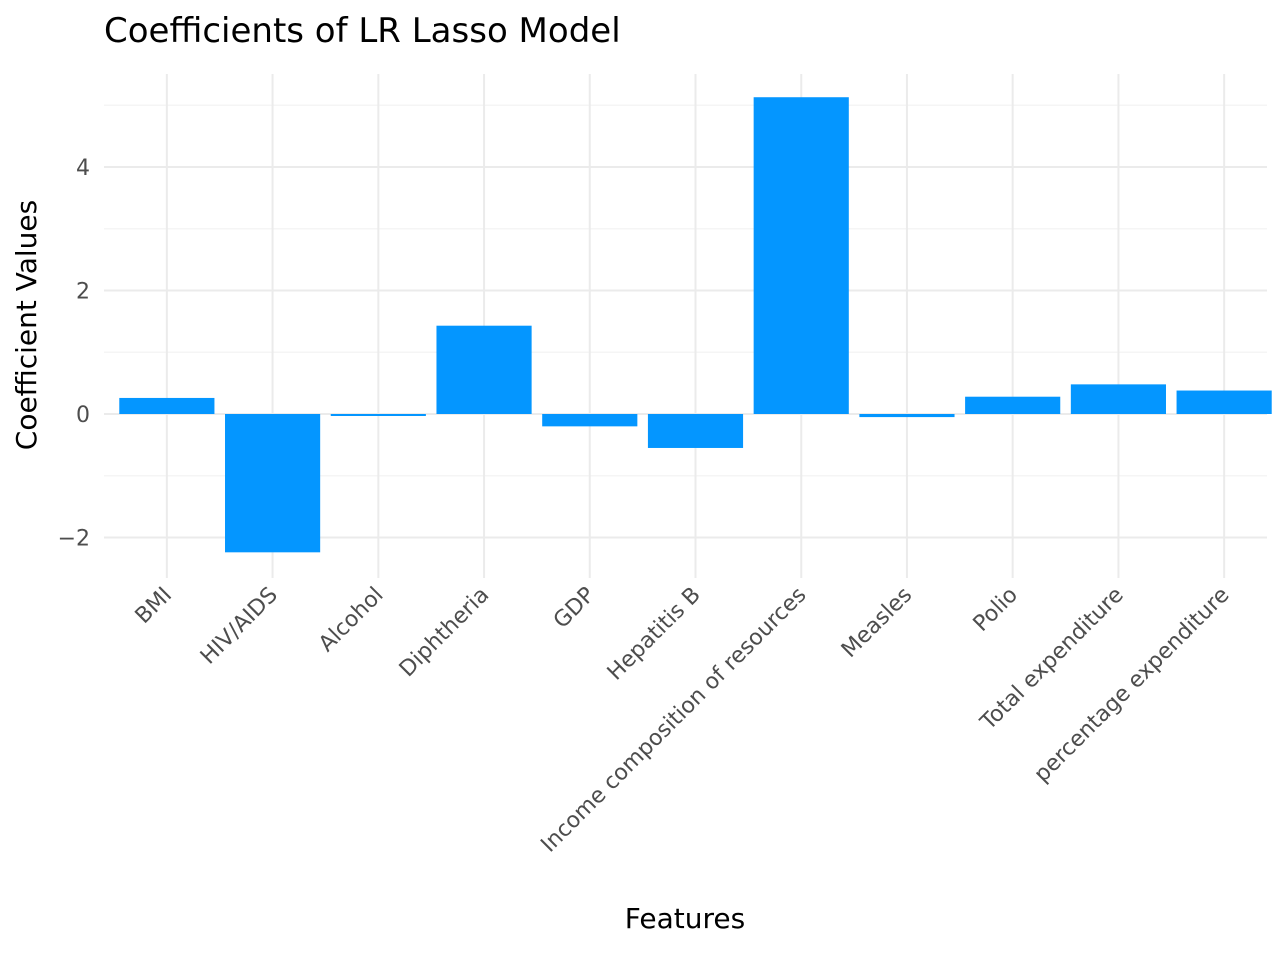  Describe the element at coordinates (1224, 402) in the screenshot. I see `bar-percentage-expenditure` at that location.